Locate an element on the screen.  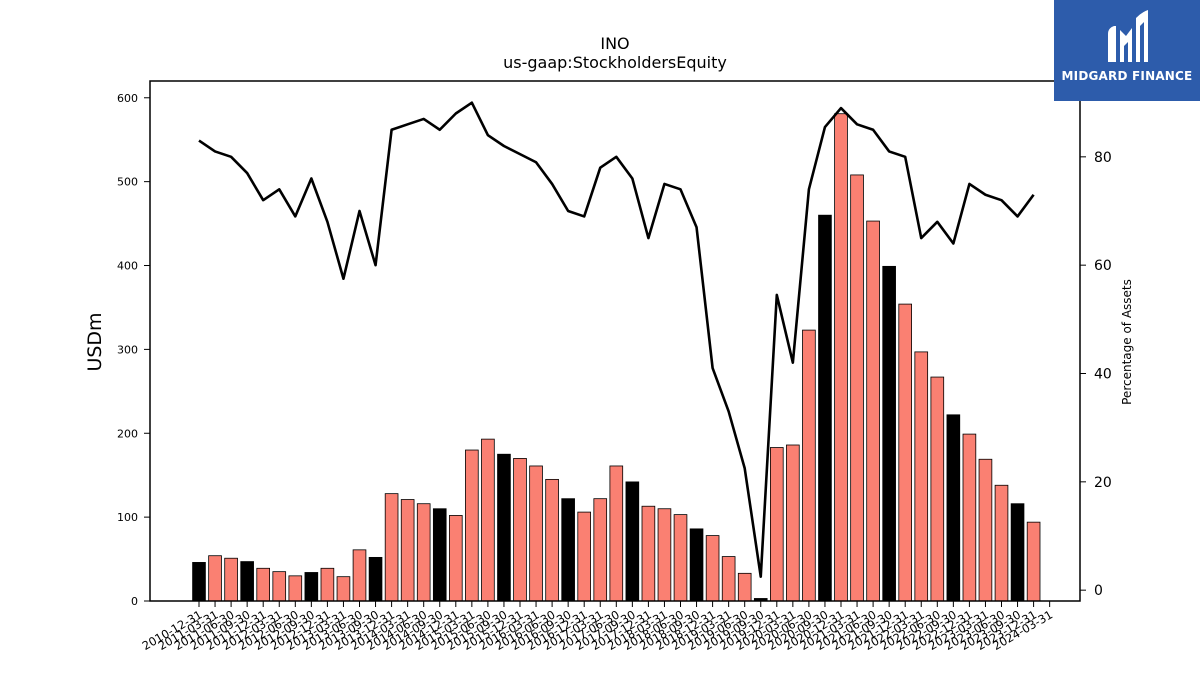
y-tick-label-400: 400 is located at coordinates (127, 266).